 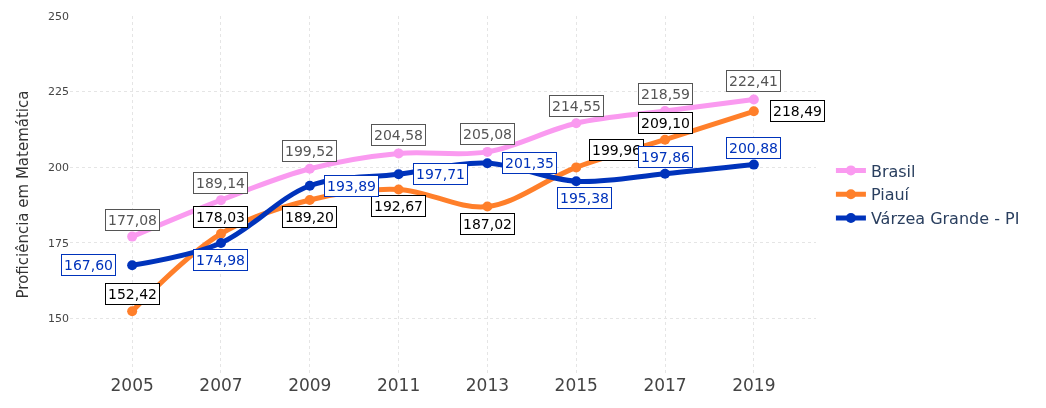 I want to click on x-tick-label: 2015, so click(x=576, y=385).